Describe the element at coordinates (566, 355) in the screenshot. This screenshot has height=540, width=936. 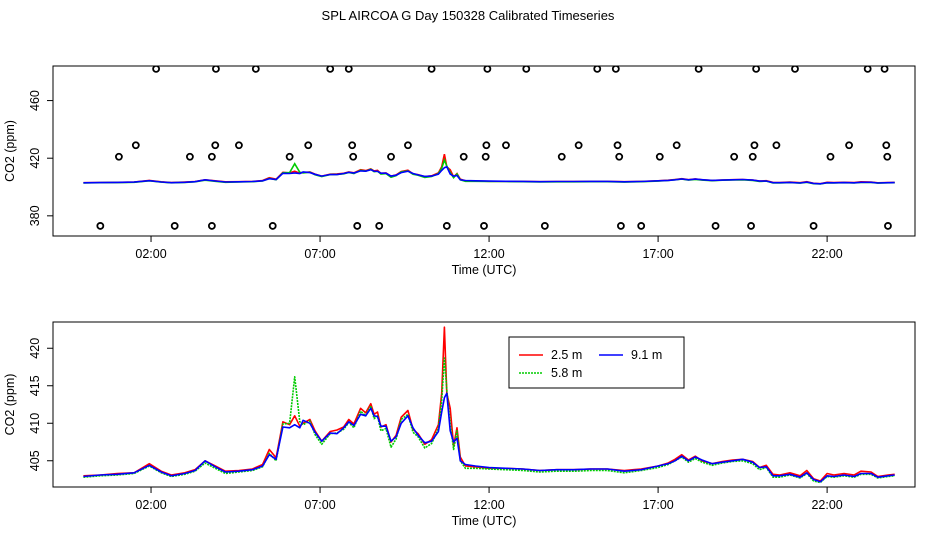
I see `legend-label: 2.5 m` at that location.